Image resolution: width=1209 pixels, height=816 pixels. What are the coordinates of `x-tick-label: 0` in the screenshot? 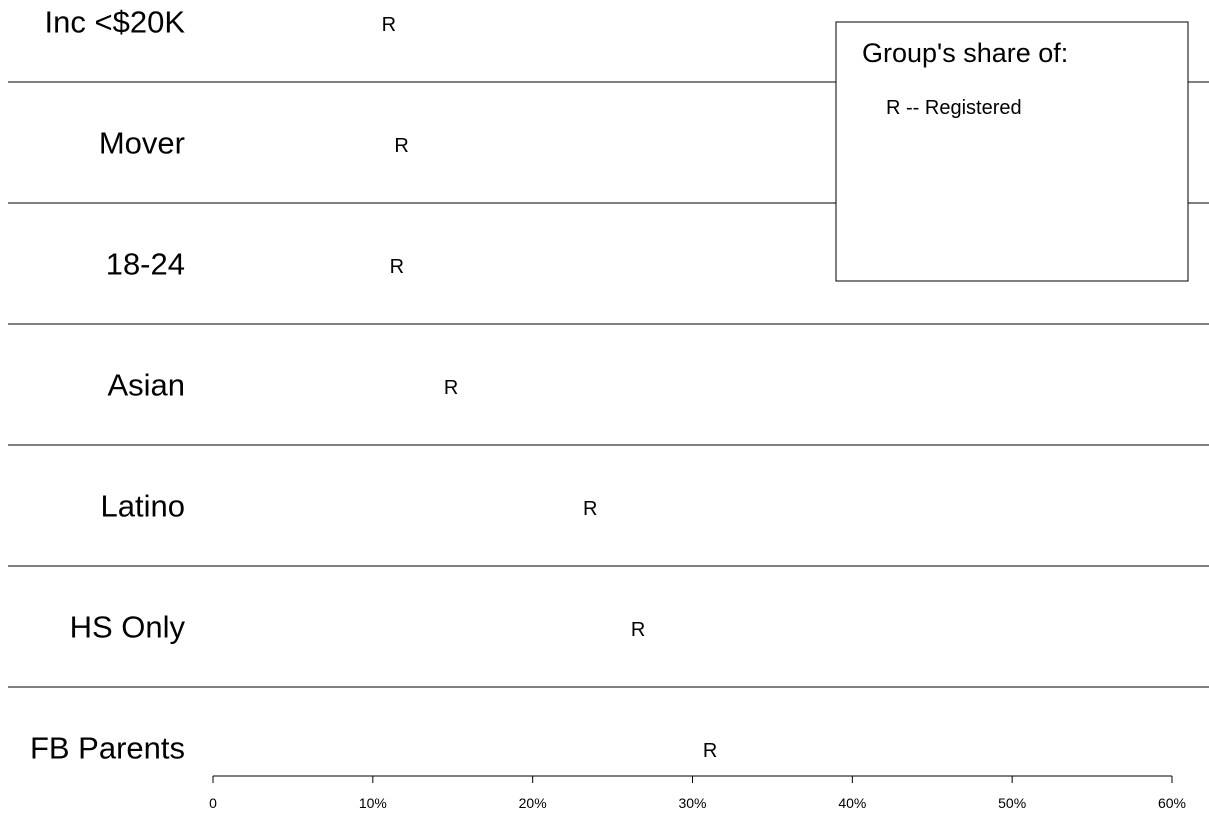 It's located at (213, 803).